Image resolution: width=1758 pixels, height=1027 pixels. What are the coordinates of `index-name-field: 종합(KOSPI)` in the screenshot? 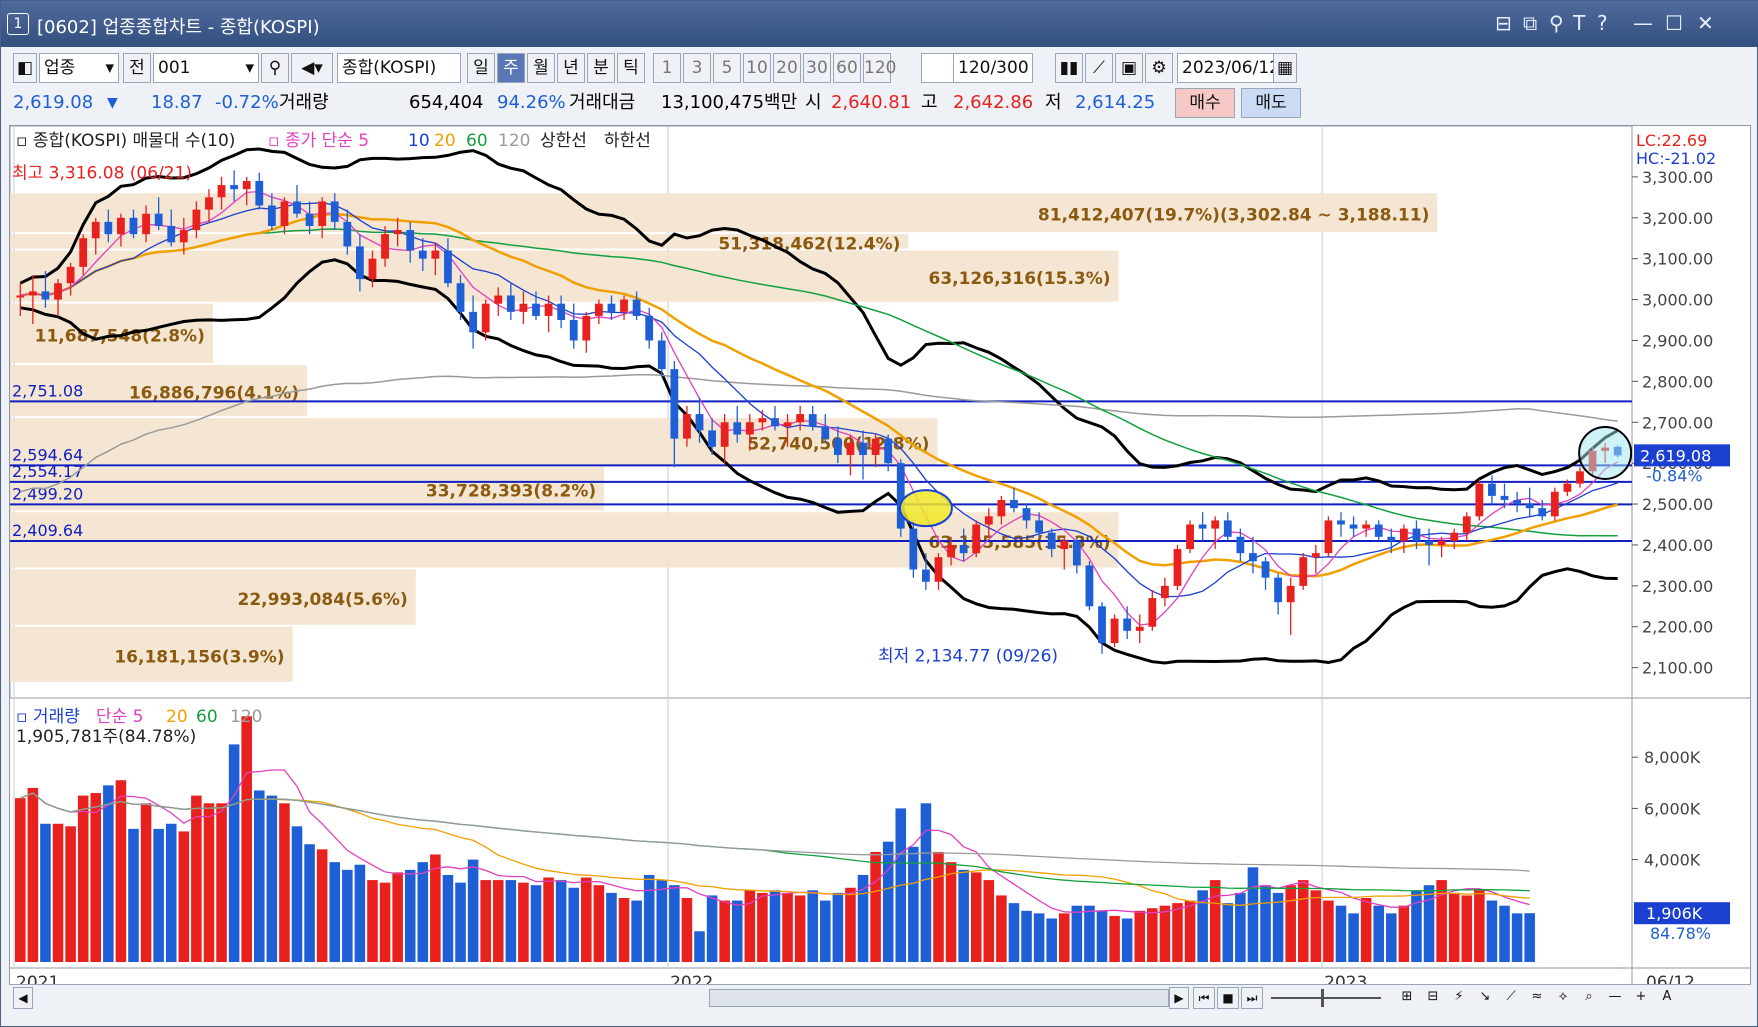 It's located at (399, 68).